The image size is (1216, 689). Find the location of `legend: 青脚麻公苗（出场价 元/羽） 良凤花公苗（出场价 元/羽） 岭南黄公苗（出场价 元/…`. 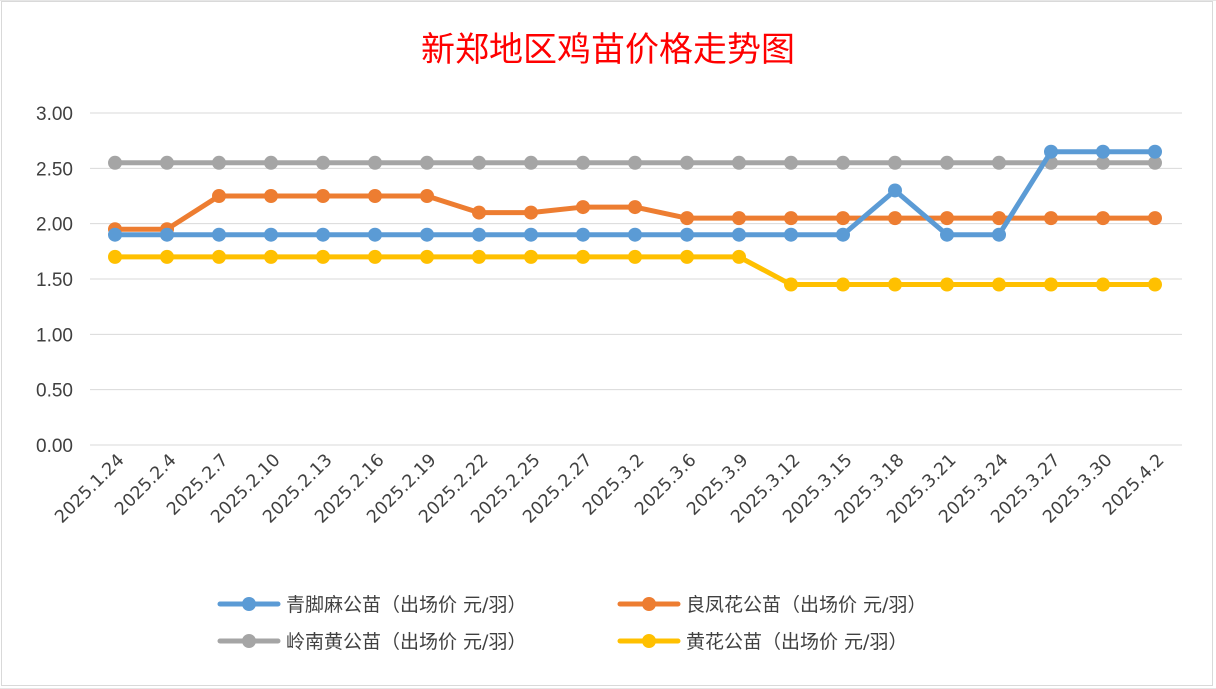

legend: 青脚麻公苗（出场价 元/羽） 良凤花公苗（出场价 元/羽） 岭南黄公苗（出场价 元/… is located at coordinates (571, 623).